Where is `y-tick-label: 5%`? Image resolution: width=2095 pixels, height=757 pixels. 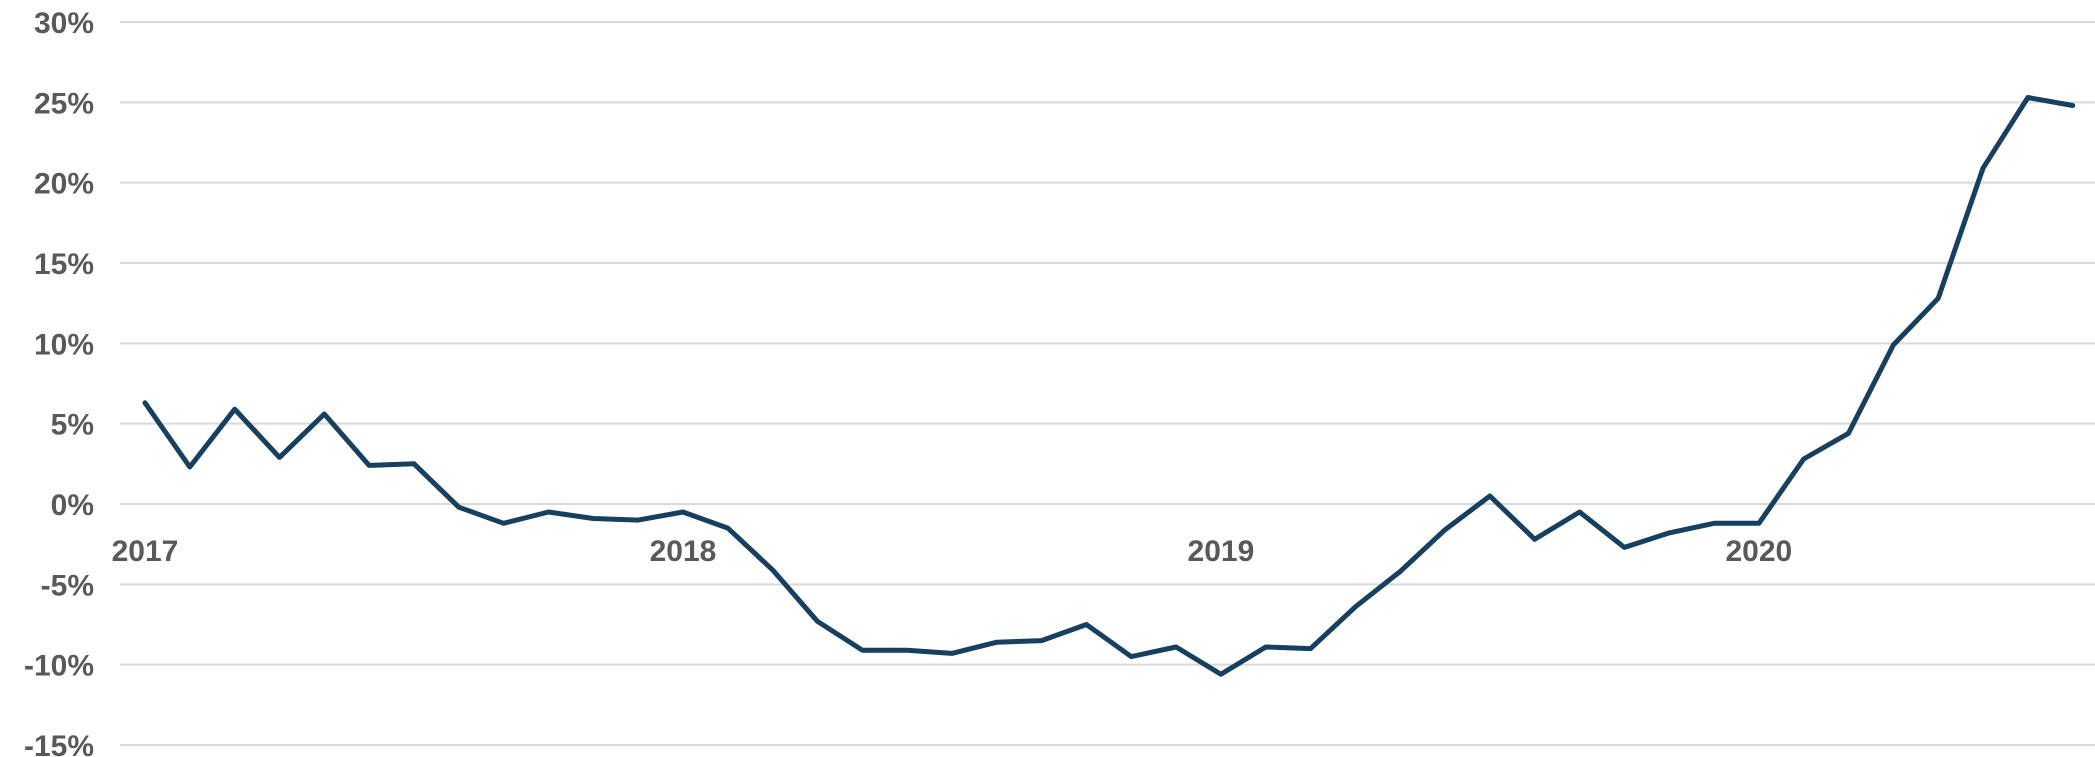 y-tick-label: 5% is located at coordinates (72, 425).